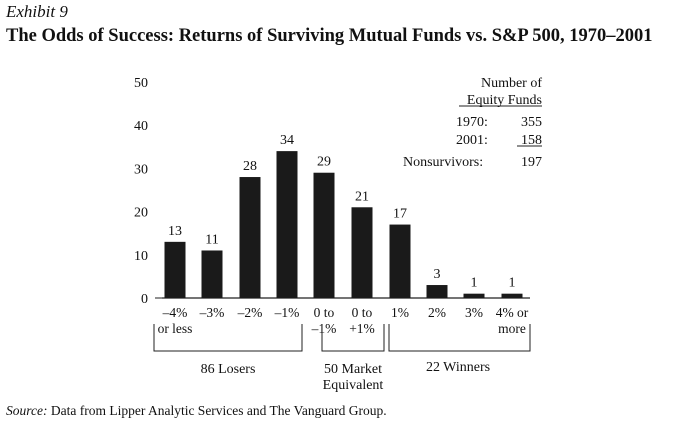  What do you see at coordinates (458, 367) in the screenshot?
I see `group-label: 22 Winners` at bounding box center [458, 367].